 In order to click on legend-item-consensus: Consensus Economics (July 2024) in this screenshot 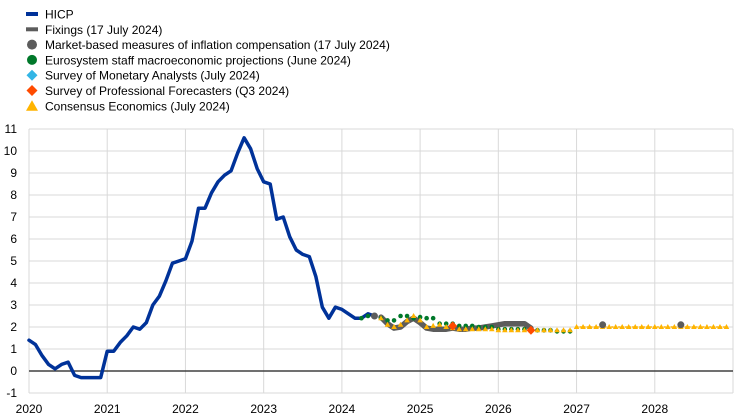, I will do `click(128, 106)`.